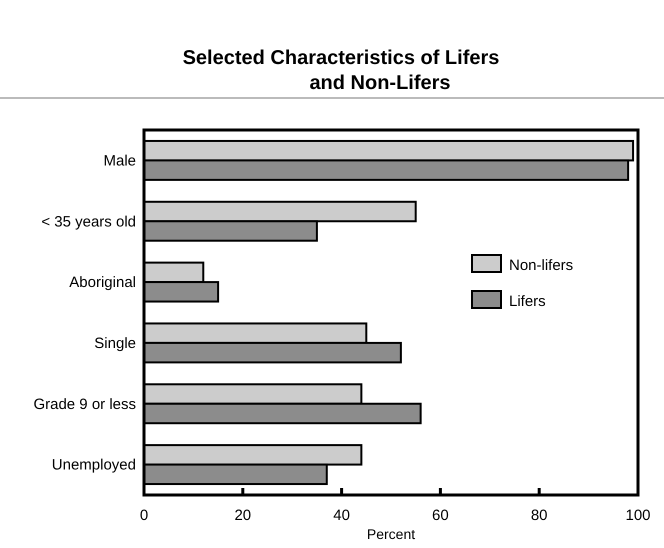 The width and height of the screenshot is (664, 548). Describe the element at coordinates (440, 515) in the screenshot. I see `x-tick-label: 60` at that location.